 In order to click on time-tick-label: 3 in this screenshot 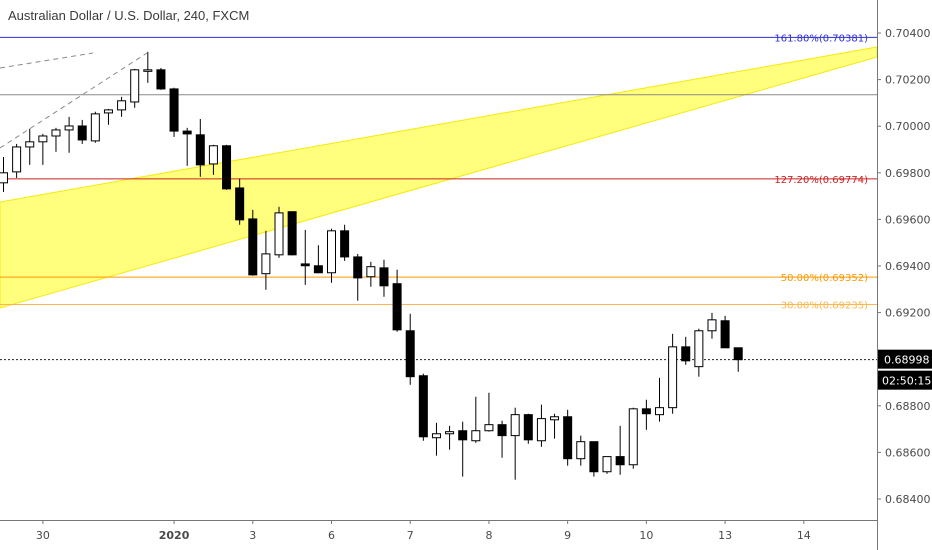, I will do `click(252, 535)`.